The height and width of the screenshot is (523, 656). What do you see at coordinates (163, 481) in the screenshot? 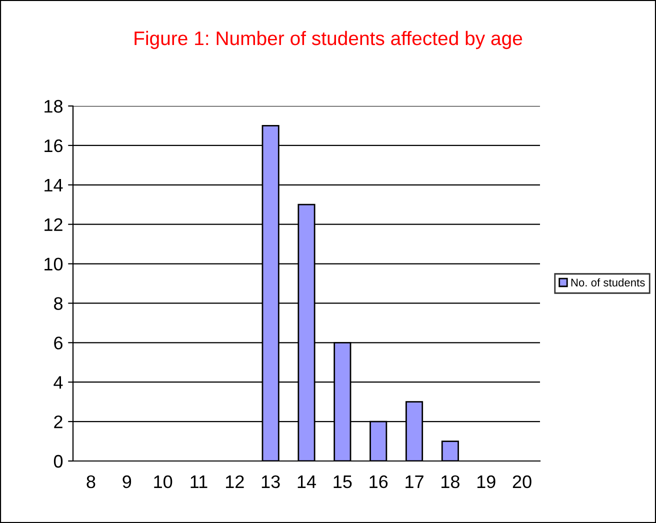
I see `x-tick-label: 10` at bounding box center [163, 481].